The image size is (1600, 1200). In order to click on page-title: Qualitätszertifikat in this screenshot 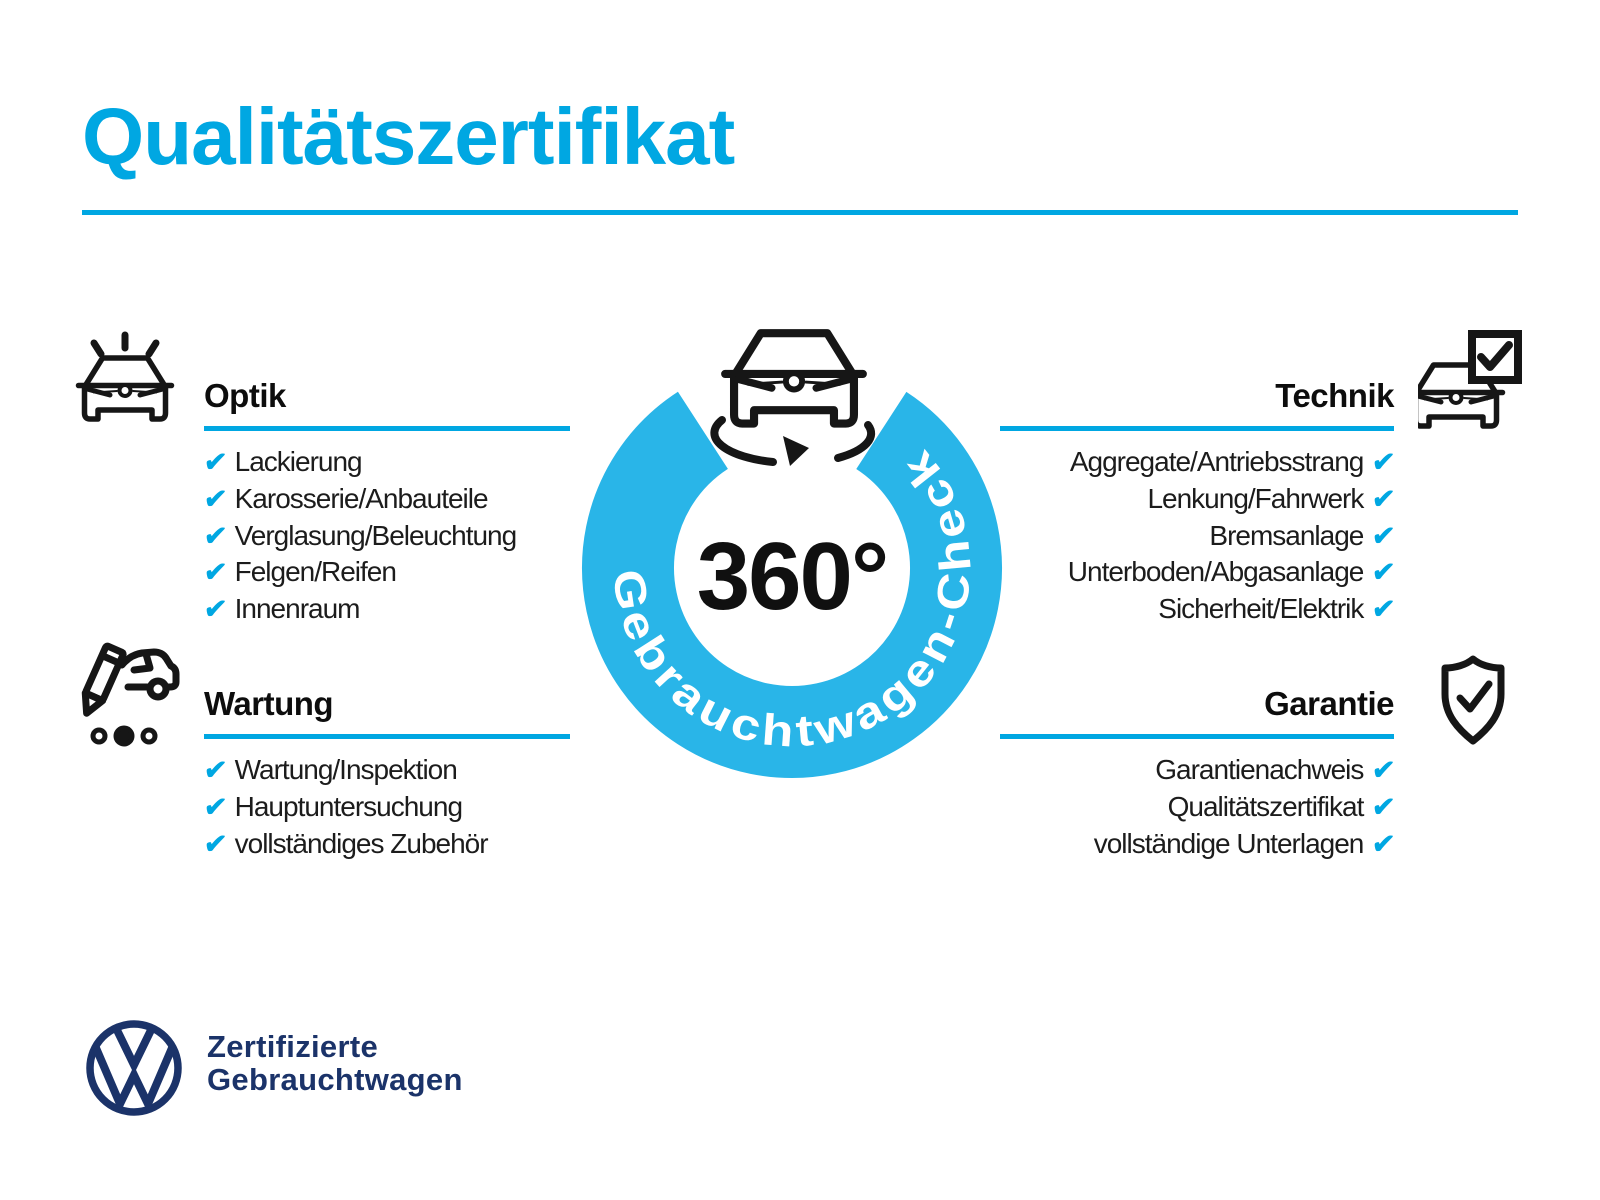, I will do `click(408, 136)`.